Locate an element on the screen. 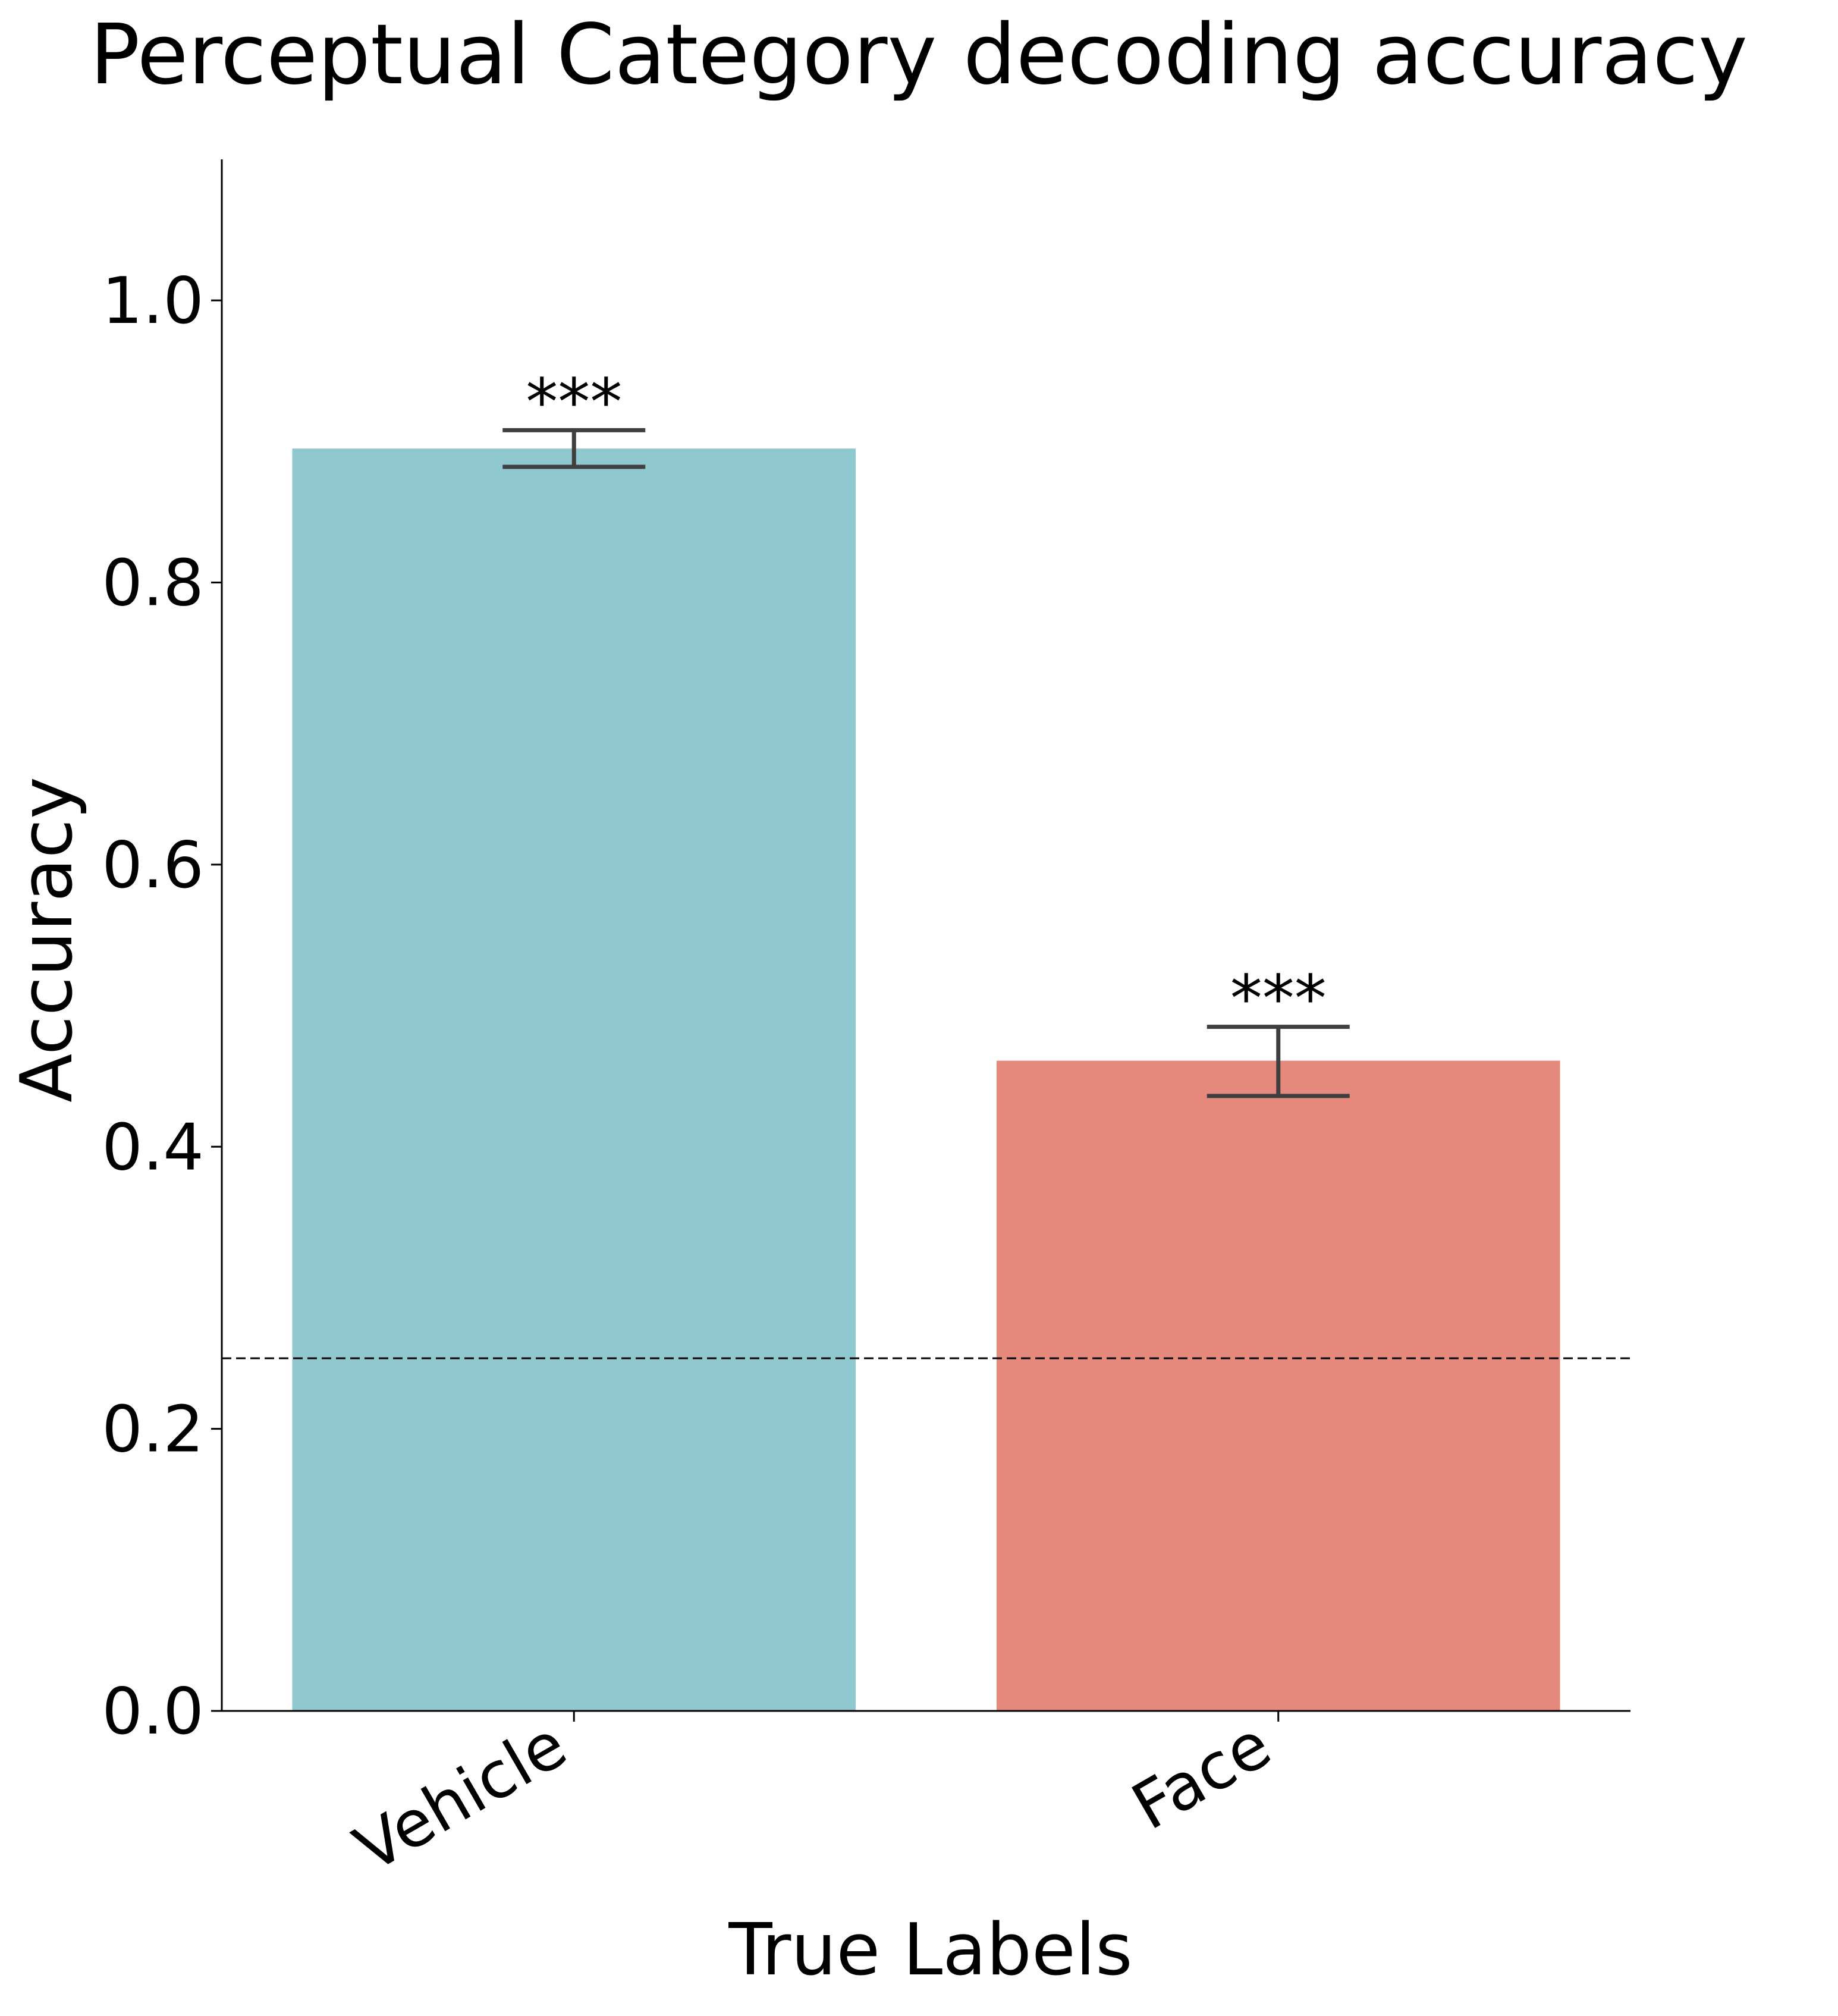 This screenshot has width=1838, height=2016. y-axis-label: Accuracy is located at coordinates (47, 940).